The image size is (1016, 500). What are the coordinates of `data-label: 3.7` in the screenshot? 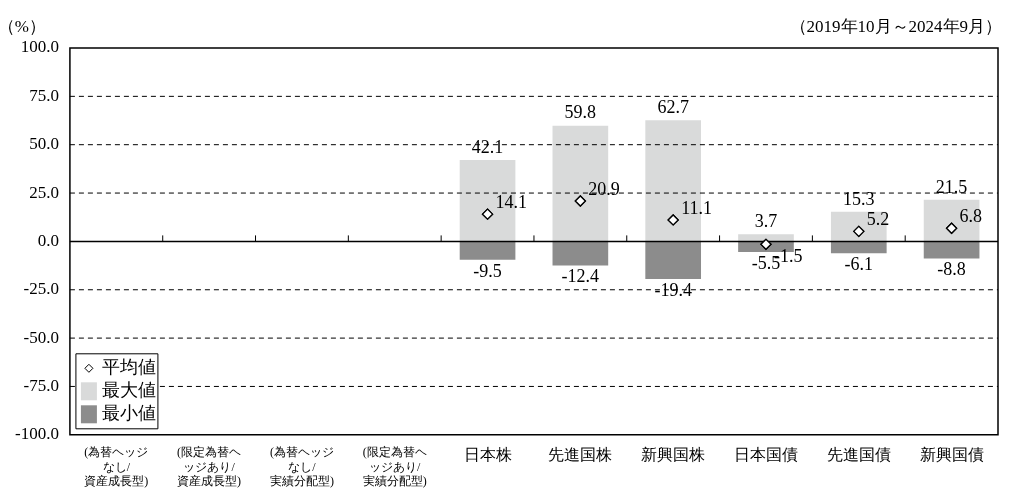 It's located at (766, 220).